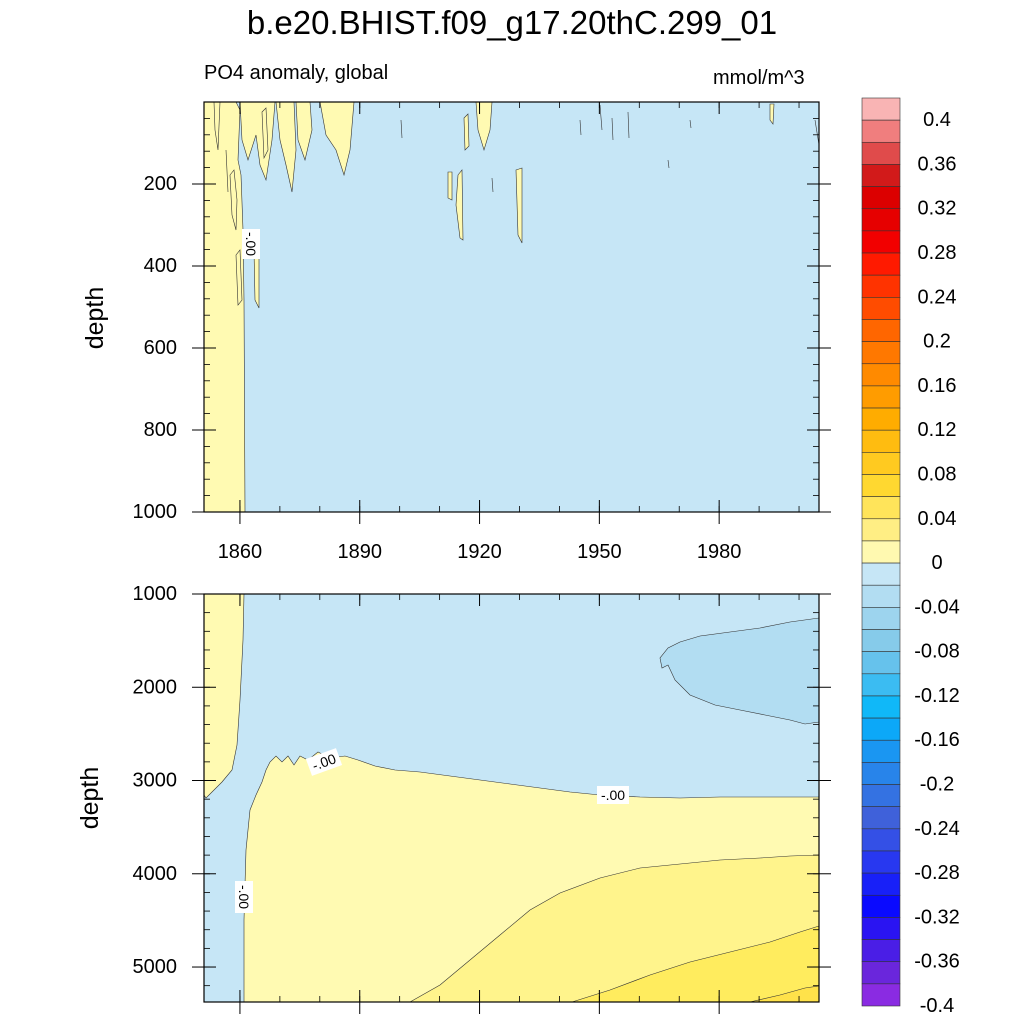 This screenshot has width=1024, height=1024. What do you see at coordinates (937, 164) in the screenshot?
I see `colorbar-label: 0.36` at bounding box center [937, 164].